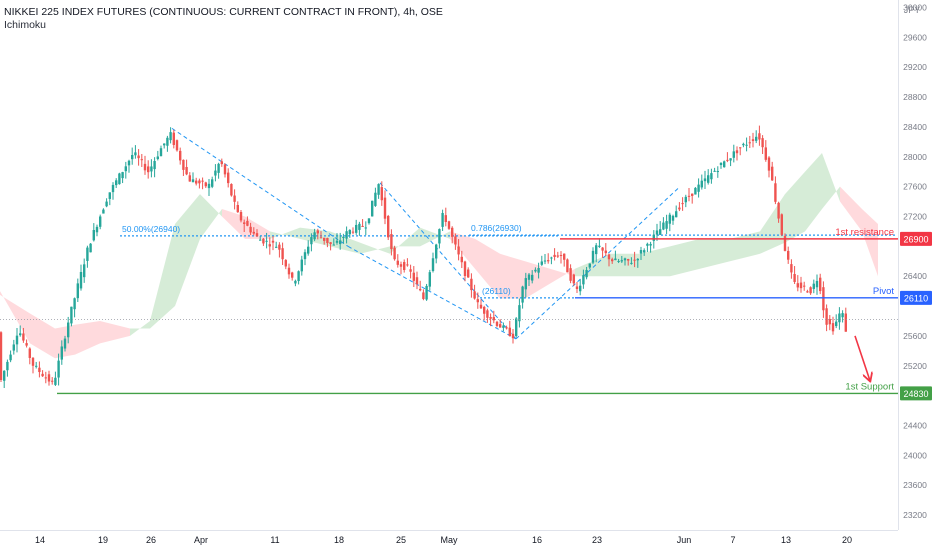 Image resolution: width=932 pixels, height=550 pixels. What do you see at coordinates (915, 425) in the screenshot?
I see `price-tick-label: 24400` at bounding box center [915, 425].